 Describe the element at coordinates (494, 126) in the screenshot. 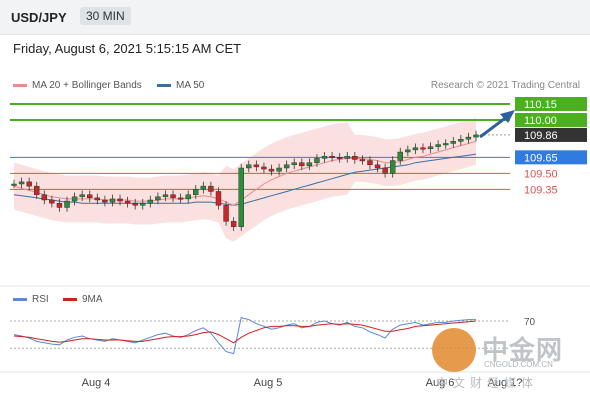

I see `projection-arrow` at that location.